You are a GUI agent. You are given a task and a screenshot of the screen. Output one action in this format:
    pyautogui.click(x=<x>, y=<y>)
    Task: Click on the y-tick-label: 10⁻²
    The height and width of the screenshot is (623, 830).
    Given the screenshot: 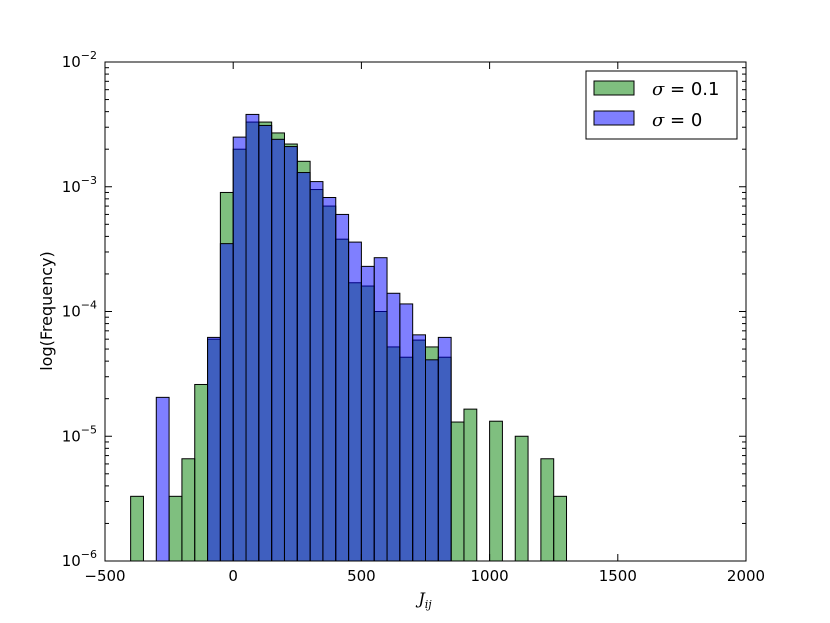 What is the action you would take?
    pyautogui.click(x=79, y=60)
    